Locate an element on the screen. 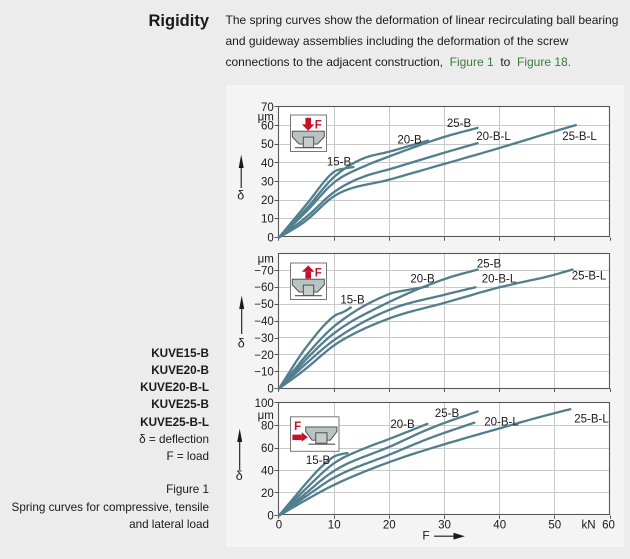  svg-text: −10 is located at coordinates (264, 373).